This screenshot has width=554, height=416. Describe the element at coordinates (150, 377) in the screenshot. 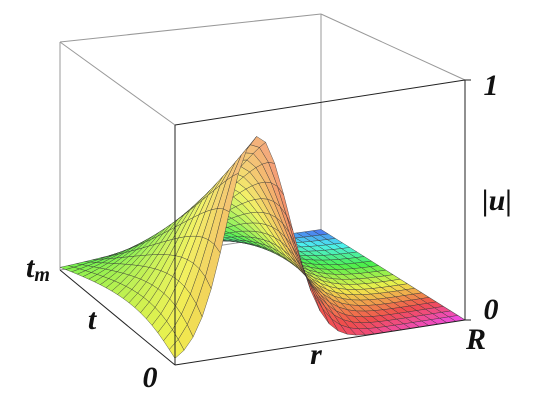

I see `r-start-label: 0` at that location.